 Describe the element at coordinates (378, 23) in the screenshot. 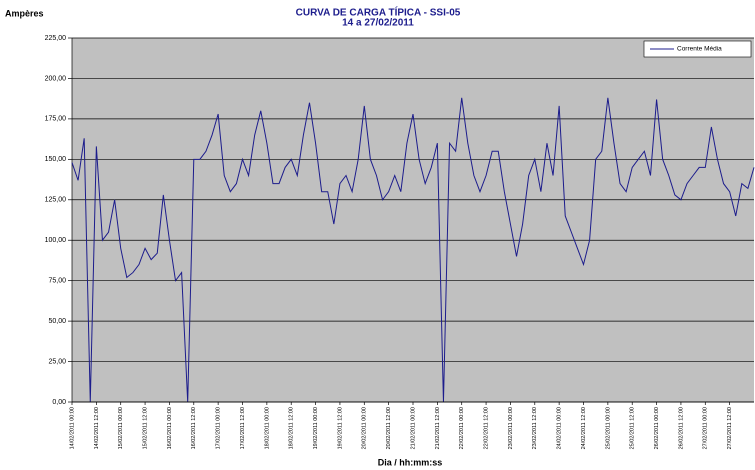

I see `chart-subtitle: 14 a 27/02/2011` at that location.